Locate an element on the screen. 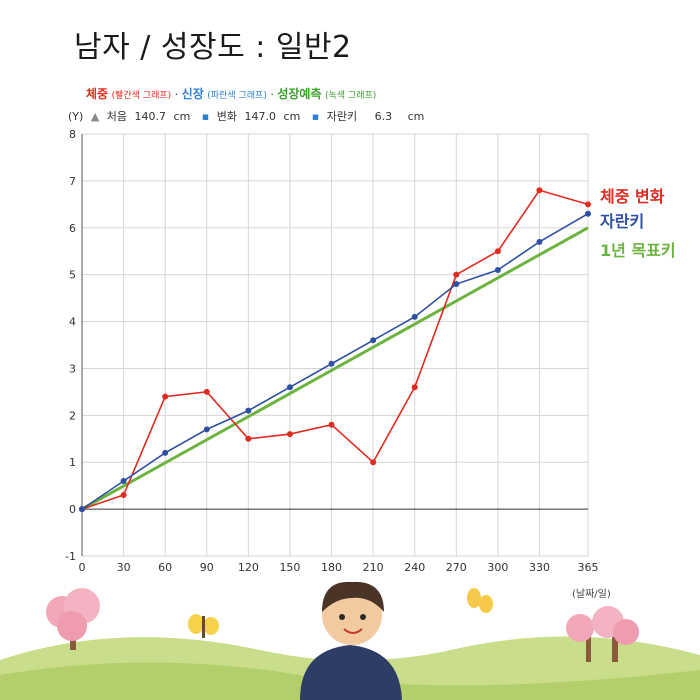 This screenshot has height=700, width=700. x-tick-label: 330 is located at coordinates (539, 567).